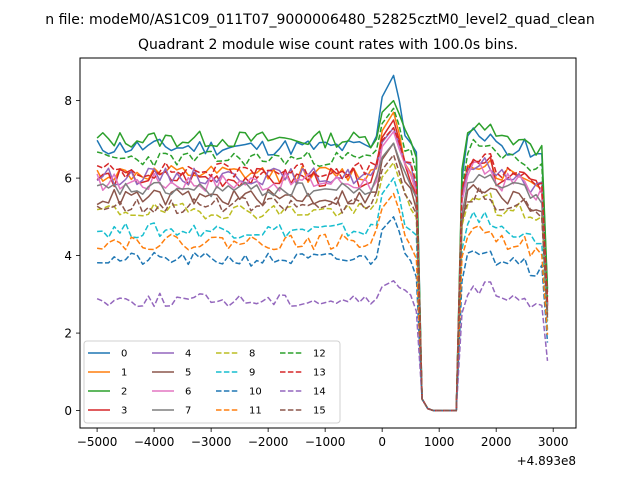 This screenshot has height=480, width=640. Describe the element at coordinates (68, 179) in the screenshot. I see `y-tick-label: 6` at that location.